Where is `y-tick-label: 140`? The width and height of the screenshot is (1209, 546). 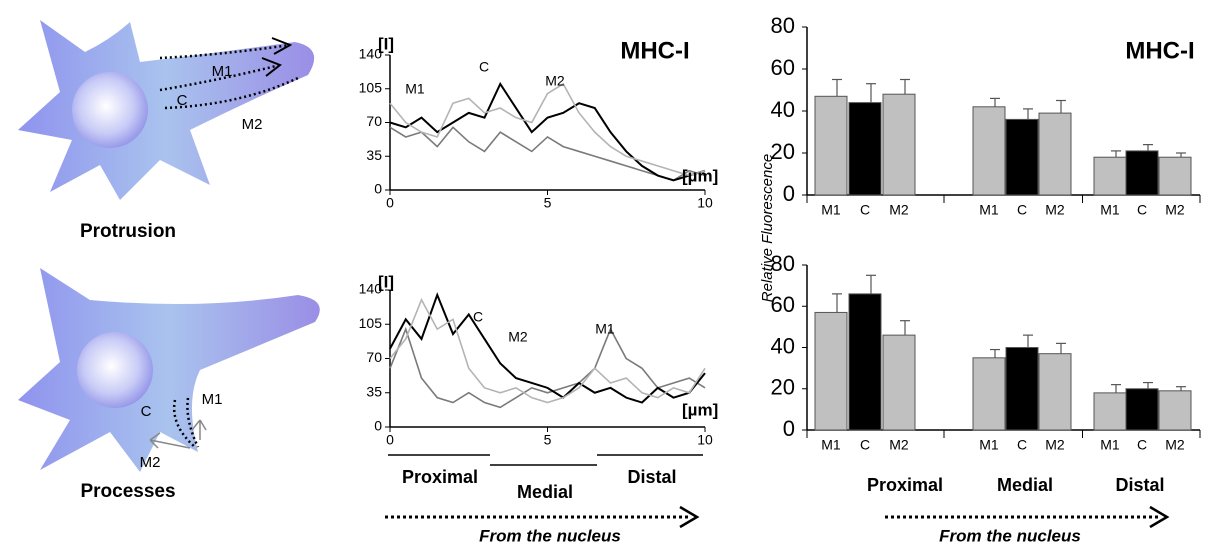 y-tick-label: 140 is located at coordinates (371, 289).